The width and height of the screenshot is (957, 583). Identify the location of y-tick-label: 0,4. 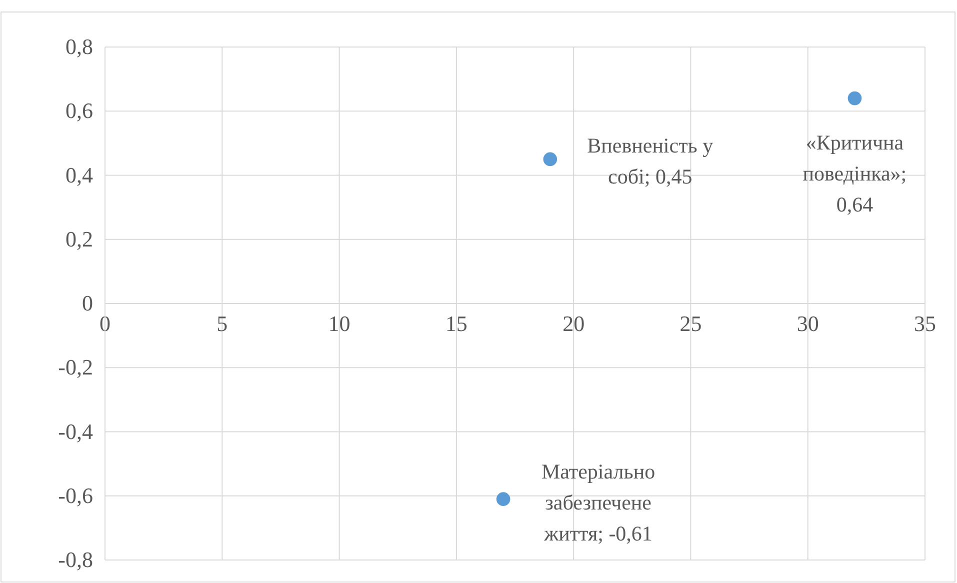
(79, 175).